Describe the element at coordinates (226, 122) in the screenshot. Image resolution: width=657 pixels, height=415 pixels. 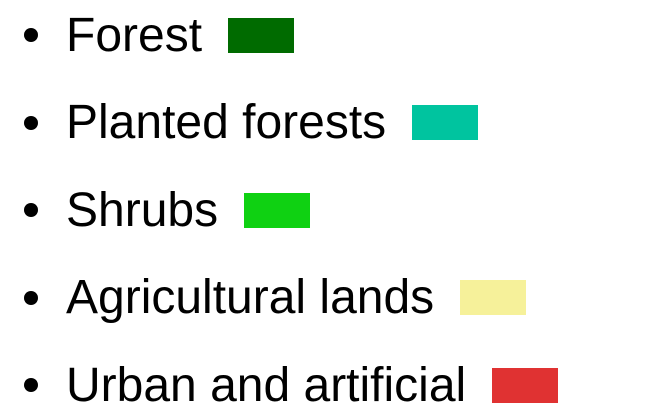
I see `item-label: Planted forests` at that location.